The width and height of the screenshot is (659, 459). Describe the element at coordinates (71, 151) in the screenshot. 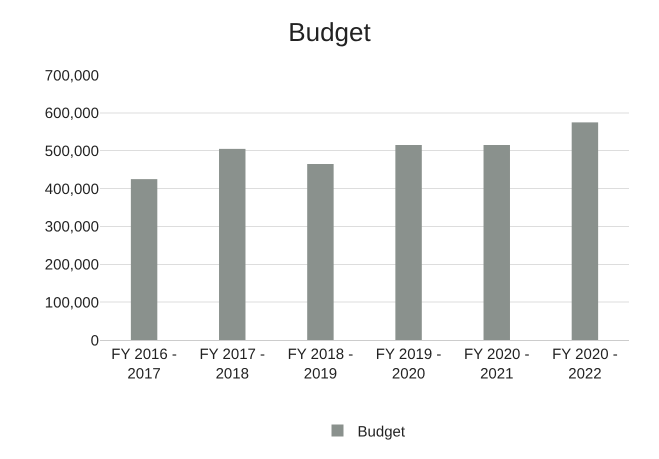

I see `y-tick-label: 500,000` at that location.